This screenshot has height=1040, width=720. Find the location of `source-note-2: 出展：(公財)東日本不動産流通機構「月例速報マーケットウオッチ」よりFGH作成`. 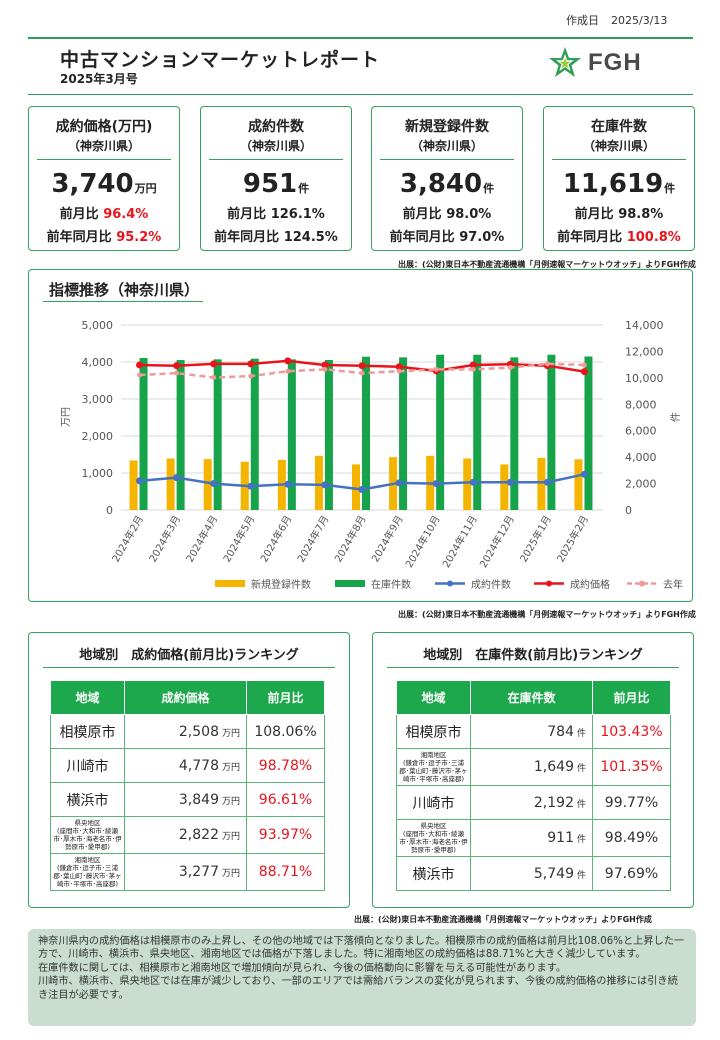

source-note-2: 出展：(公財)東日本不動産流通機構「月例速報マーケットウオッチ」よりFGH作成 is located at coordinates (547, 614).